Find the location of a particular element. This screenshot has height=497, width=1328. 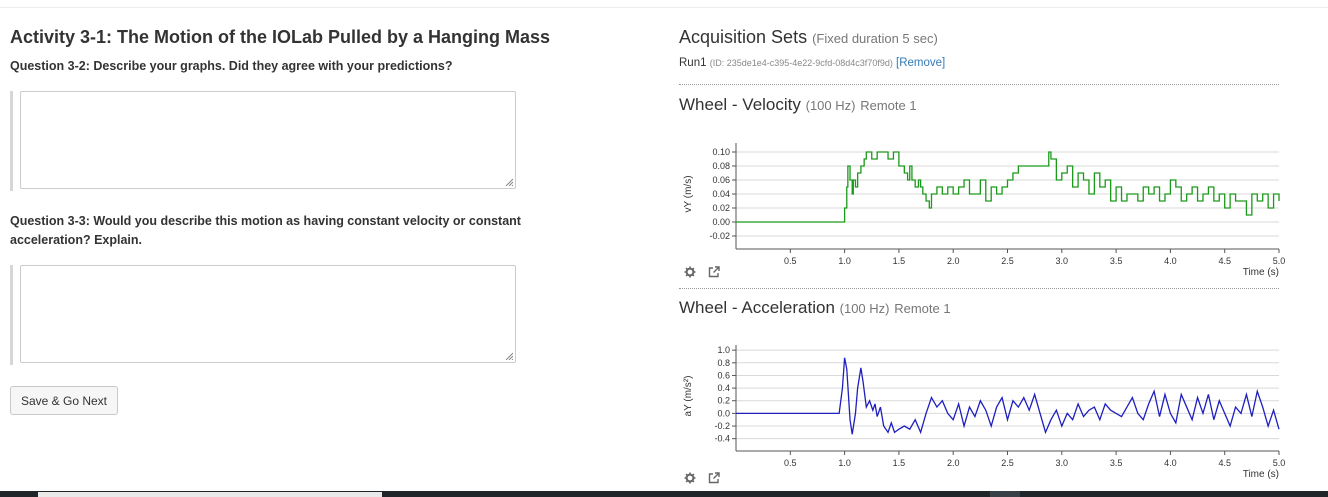

top-divider is located at coordinates (664, 7).